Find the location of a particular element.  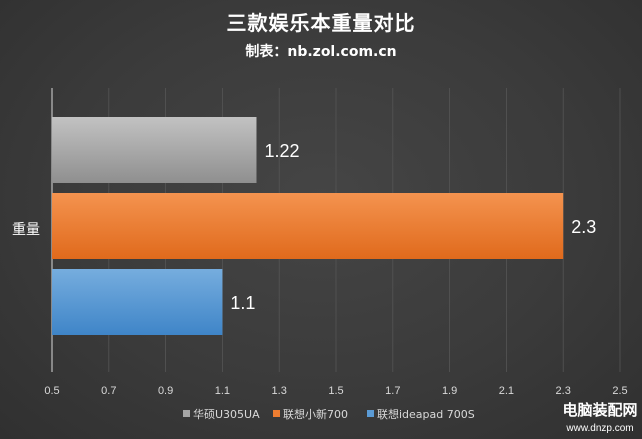

watermark: 电脑装配网 www.dnzp.com is located at coordinates (599, 417).